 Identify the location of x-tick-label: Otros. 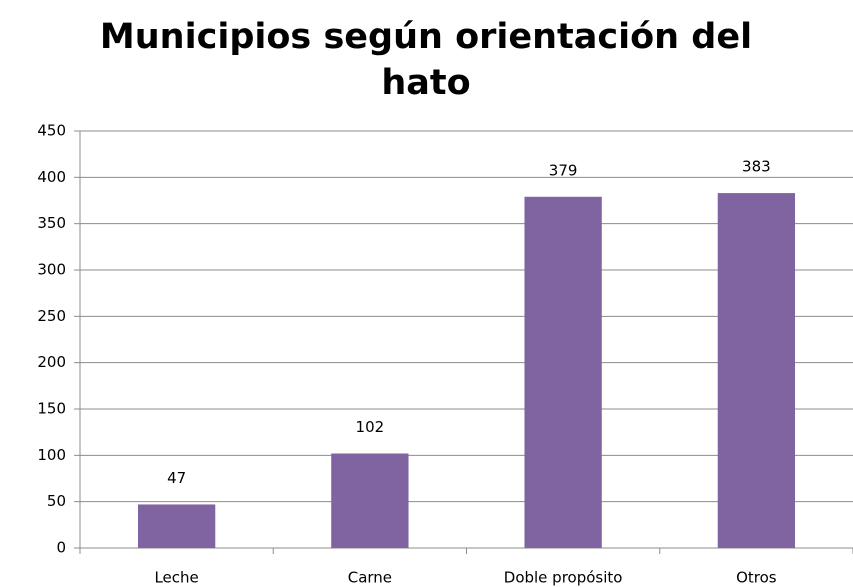
(756, 578).